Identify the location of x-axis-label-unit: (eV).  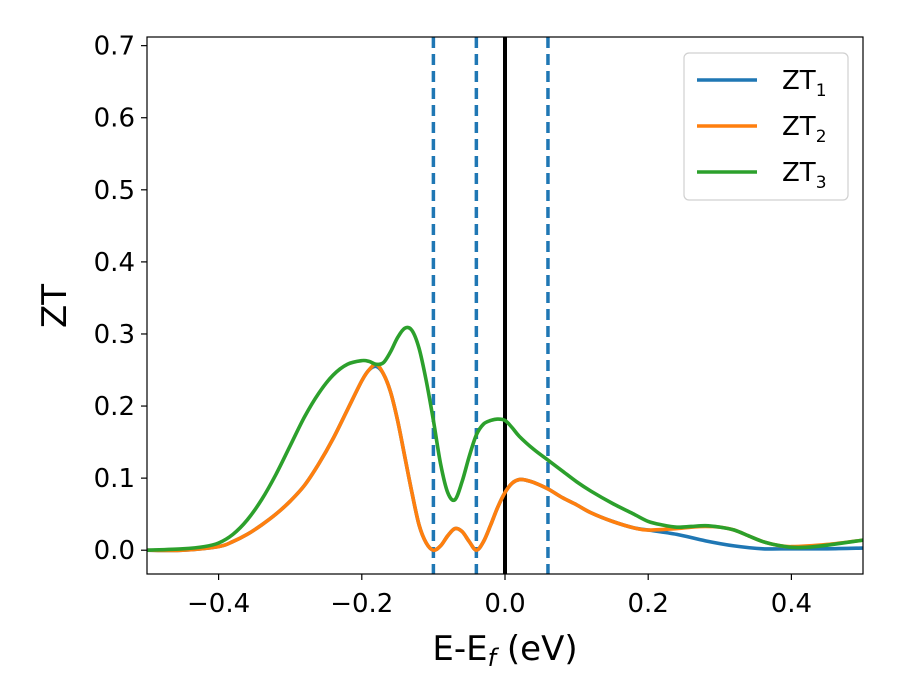
(537, 649).